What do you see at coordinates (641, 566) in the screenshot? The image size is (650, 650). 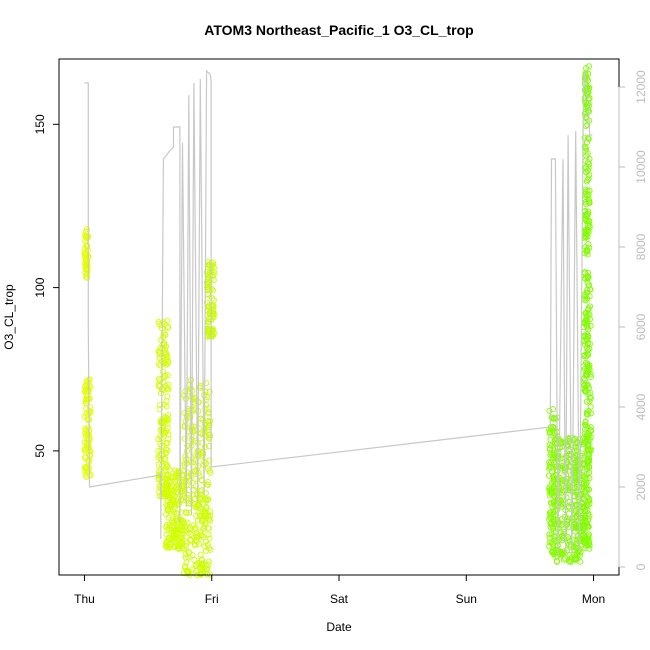 I see `y2-tick-label: 0` at bounding box center [641, 566].